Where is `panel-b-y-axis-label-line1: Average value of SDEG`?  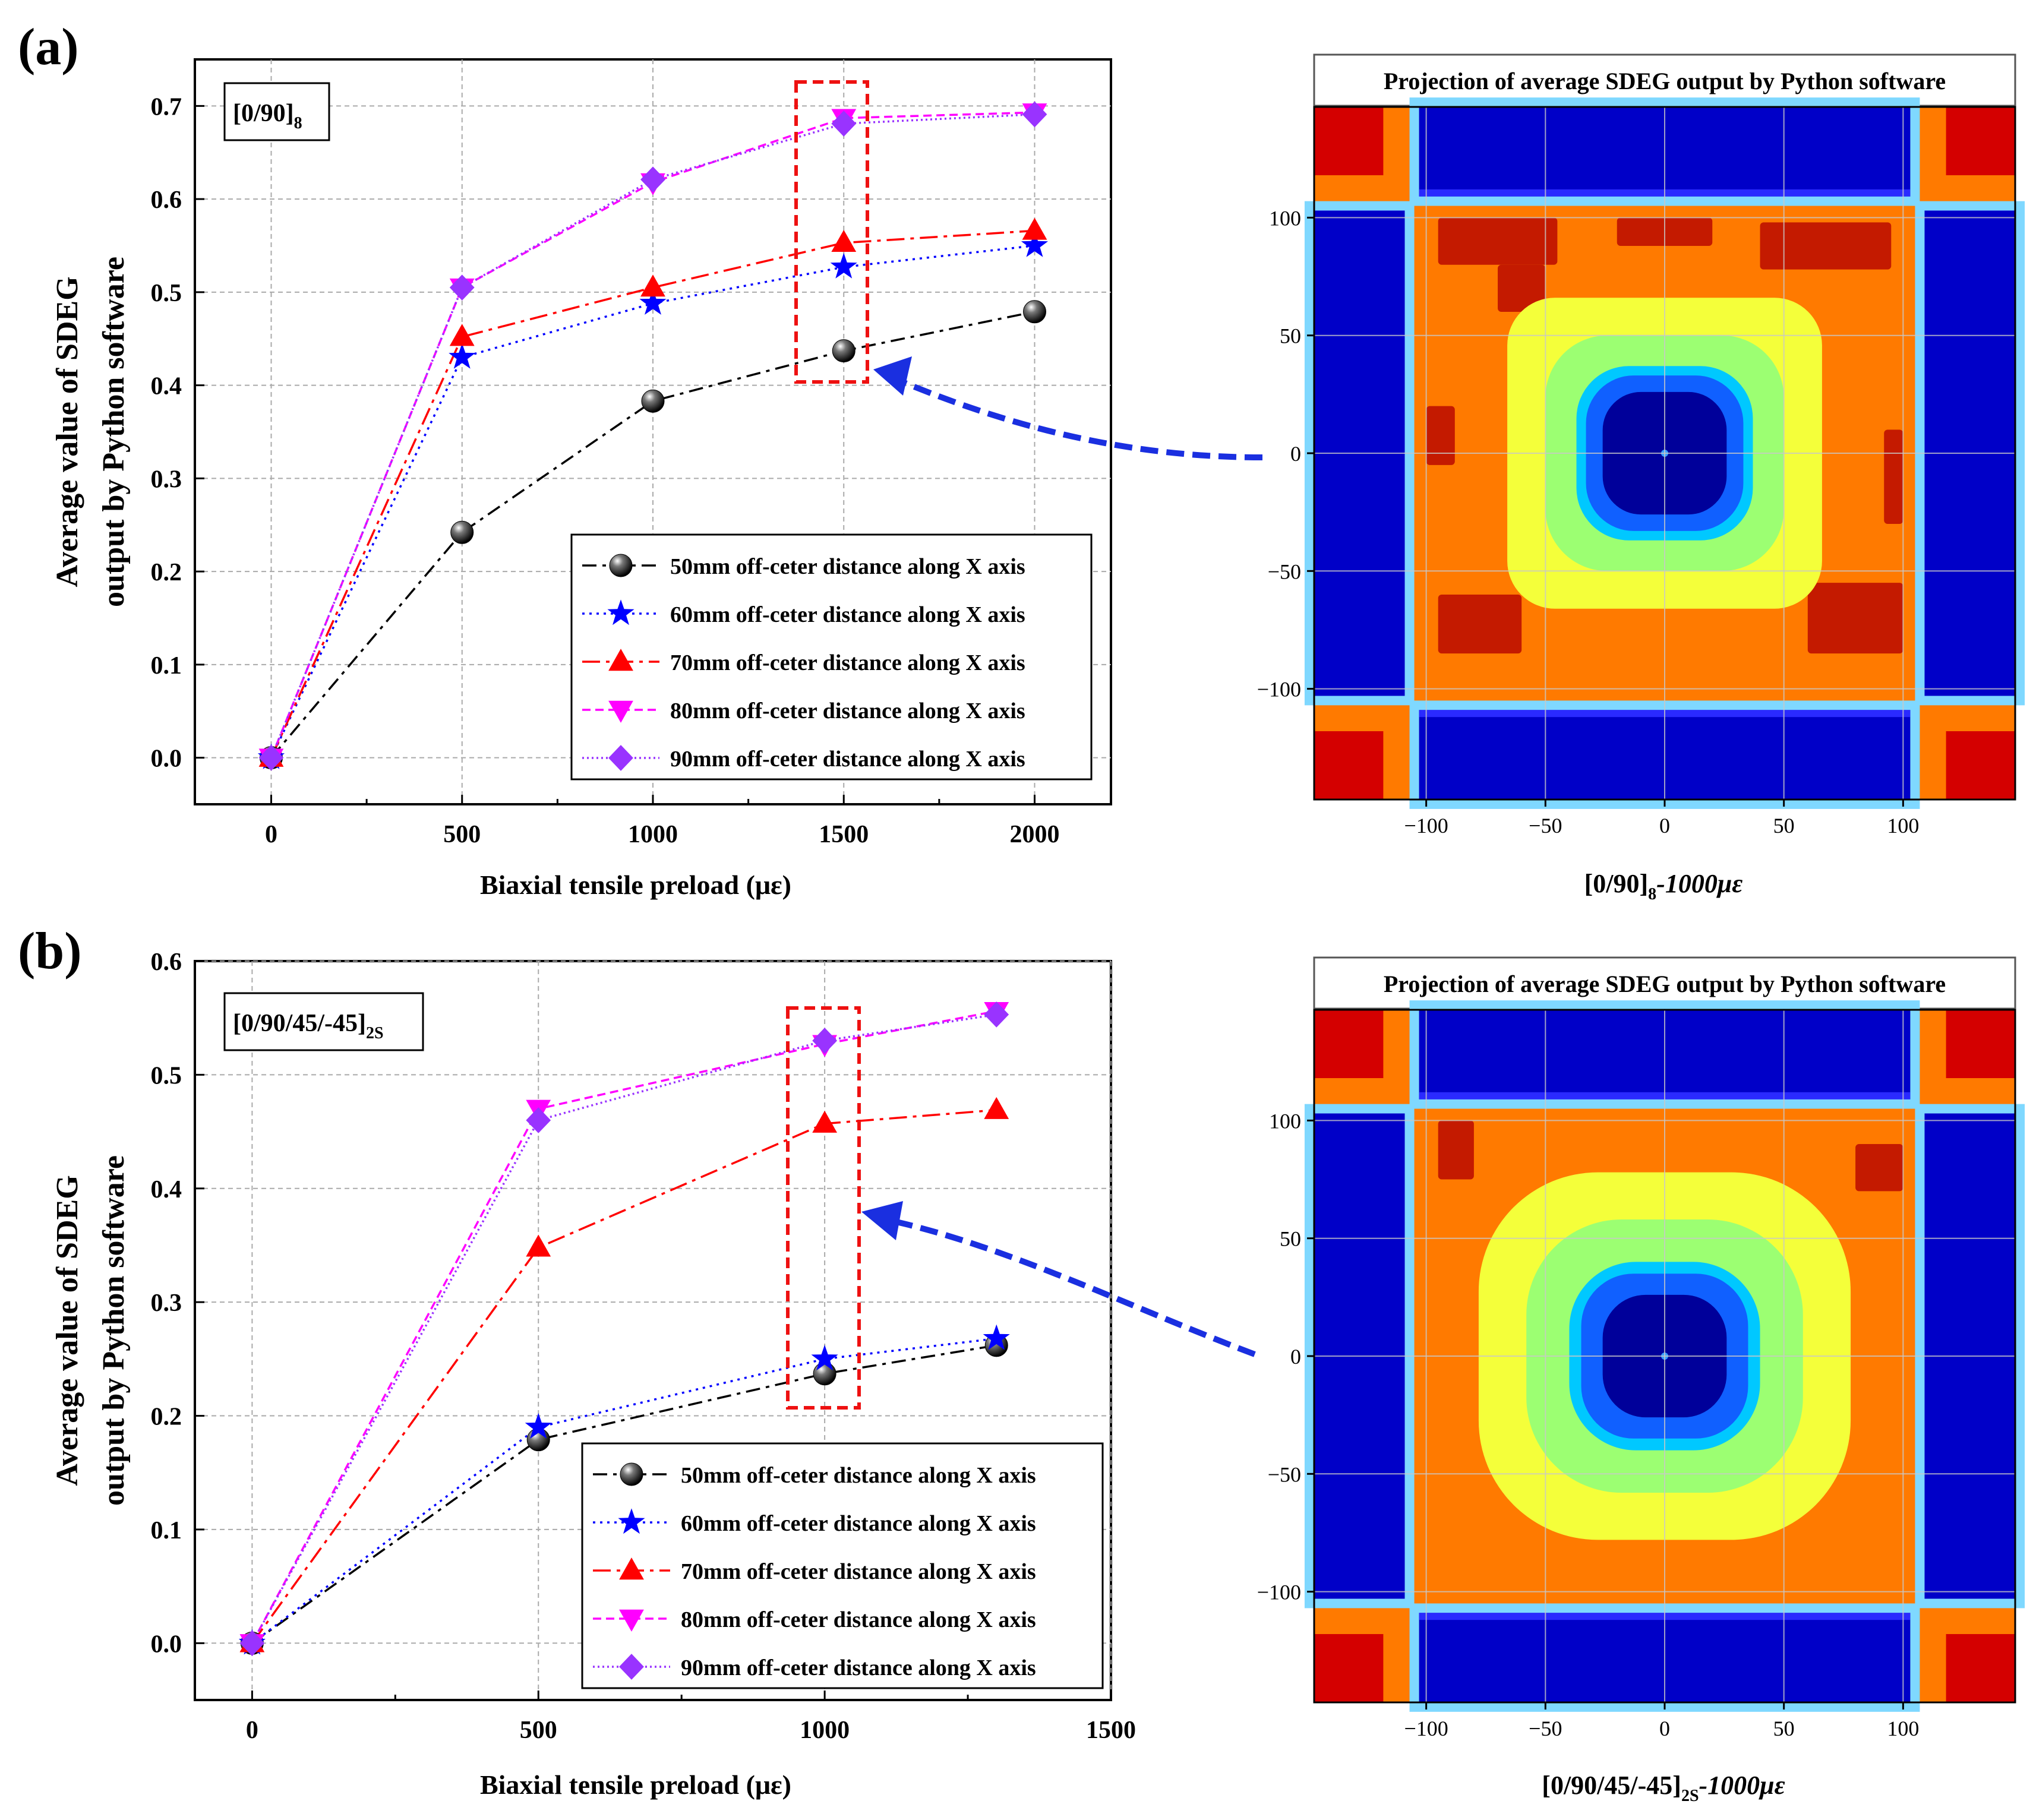
panel-b-y-axis-label-line1: Average value of SDEG is located at coordinates (67, 1330).